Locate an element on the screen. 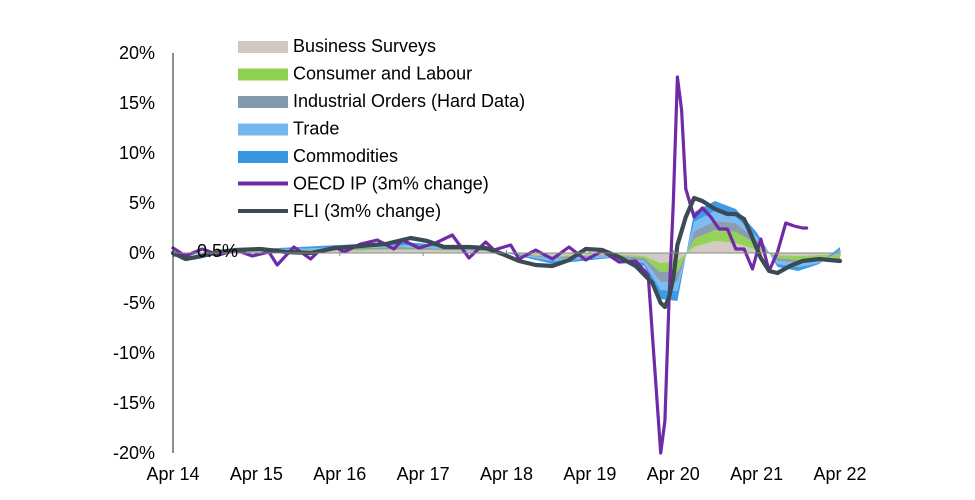  y-tick-label: 15% is located at coordinates (137, 103).